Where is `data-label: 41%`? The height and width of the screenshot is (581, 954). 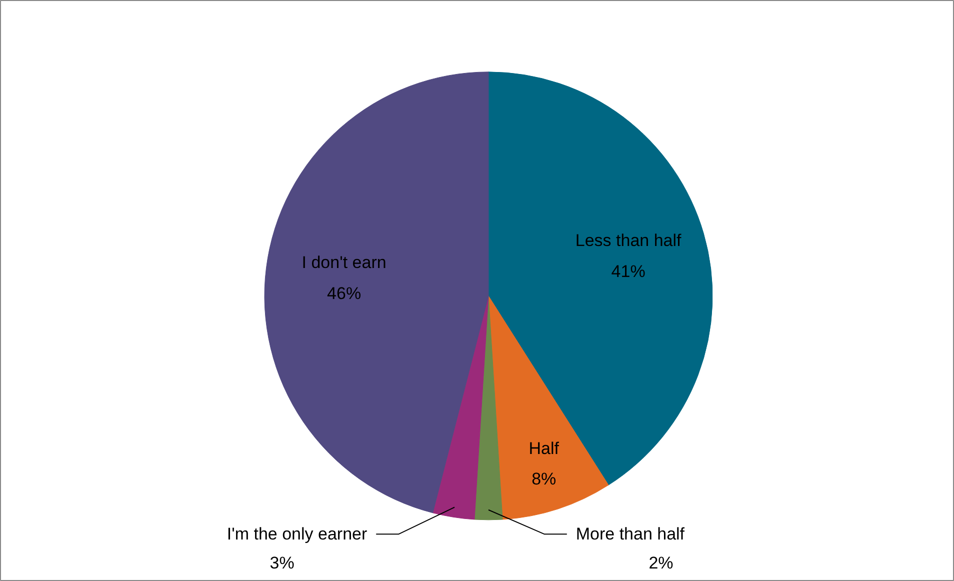 data-label: 41% is located at coordinates (628, 271).